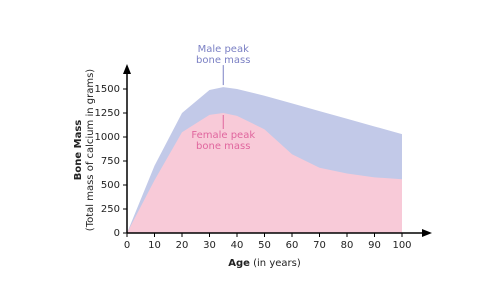 Image resolution: width=500 pixels, height=300 pixels. I want to click on x-tick-label: 10, so click(154, 245).